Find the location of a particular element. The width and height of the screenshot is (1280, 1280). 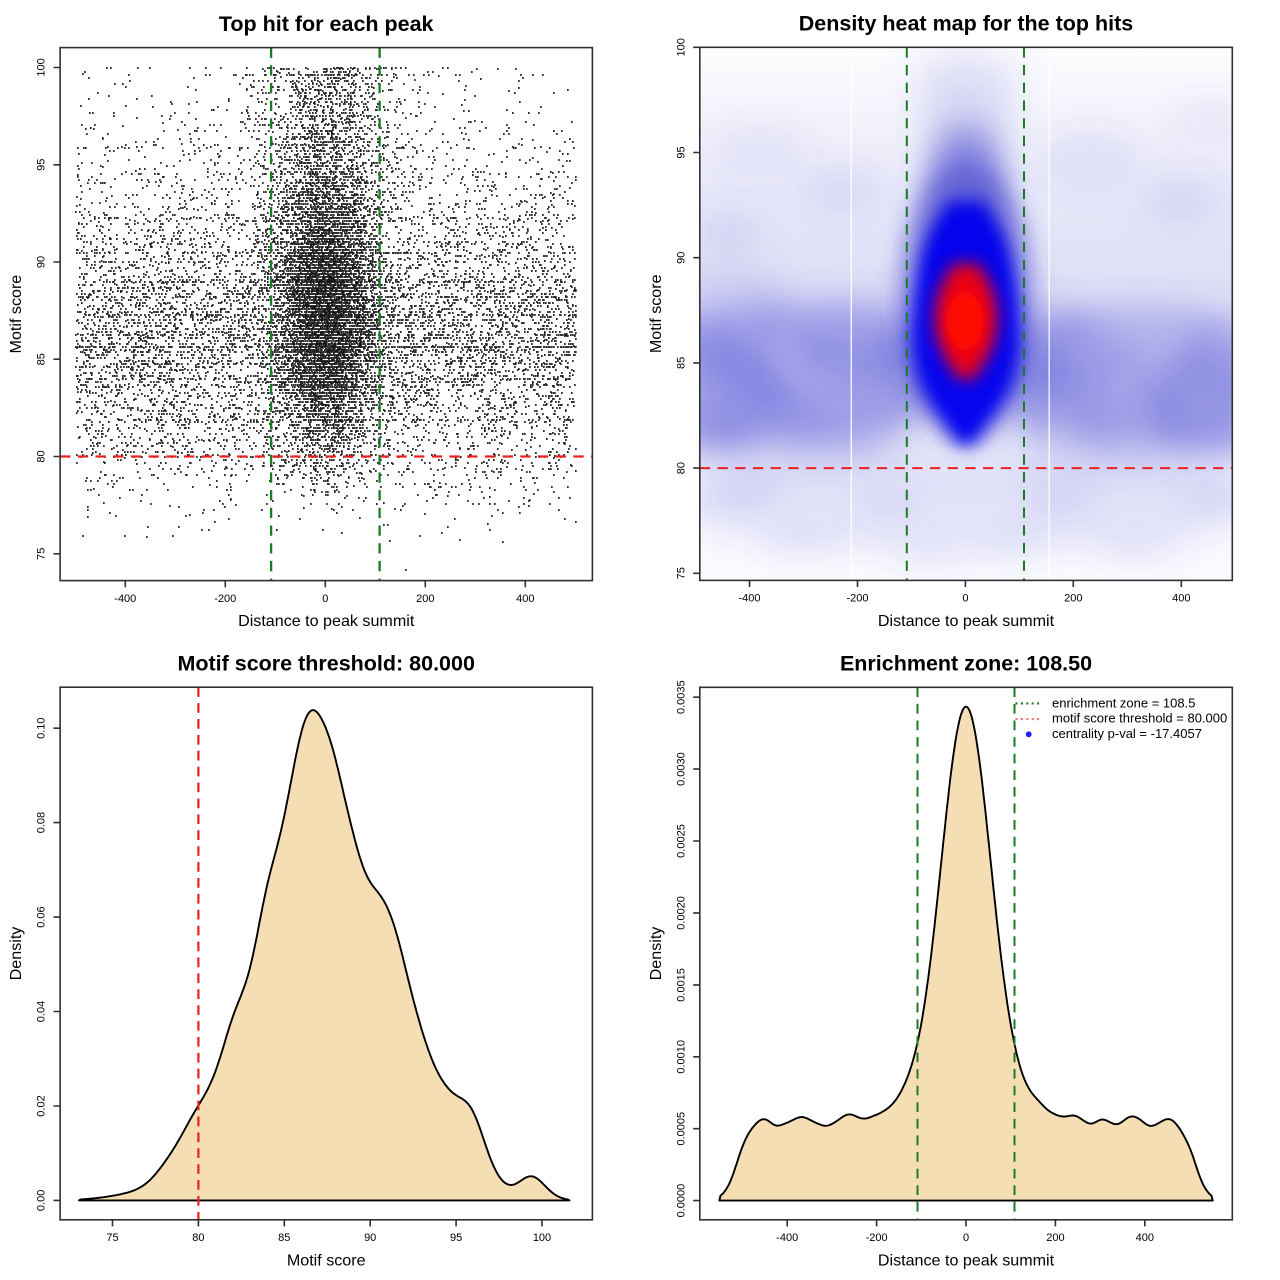

svg-text: 0.04 is located at coordinates (42, 1011).